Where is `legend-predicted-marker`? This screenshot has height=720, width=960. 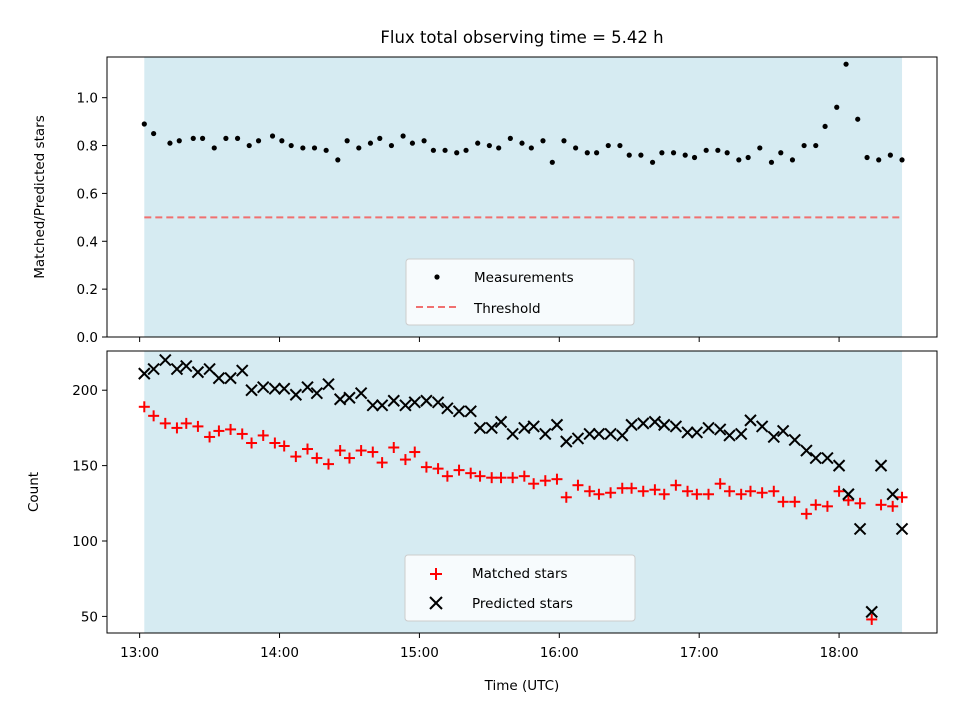 legend-predicted-marker is located at coordinates (436, 603).